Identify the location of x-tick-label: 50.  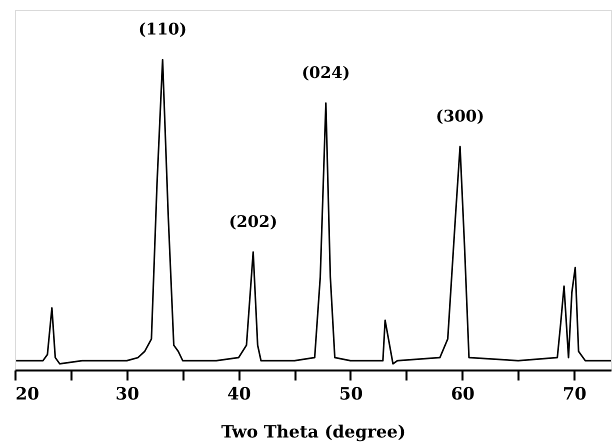
(351, 394).